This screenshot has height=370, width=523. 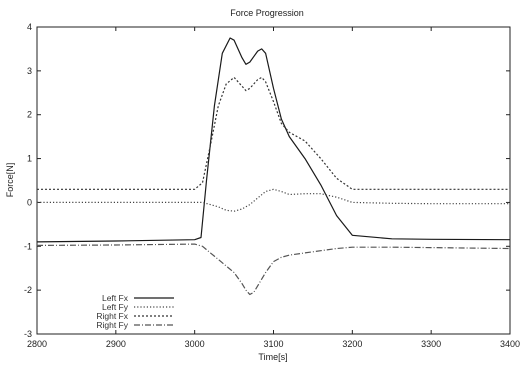 I want to click on chart-title: Force Progression, so click(x=267, y=13).